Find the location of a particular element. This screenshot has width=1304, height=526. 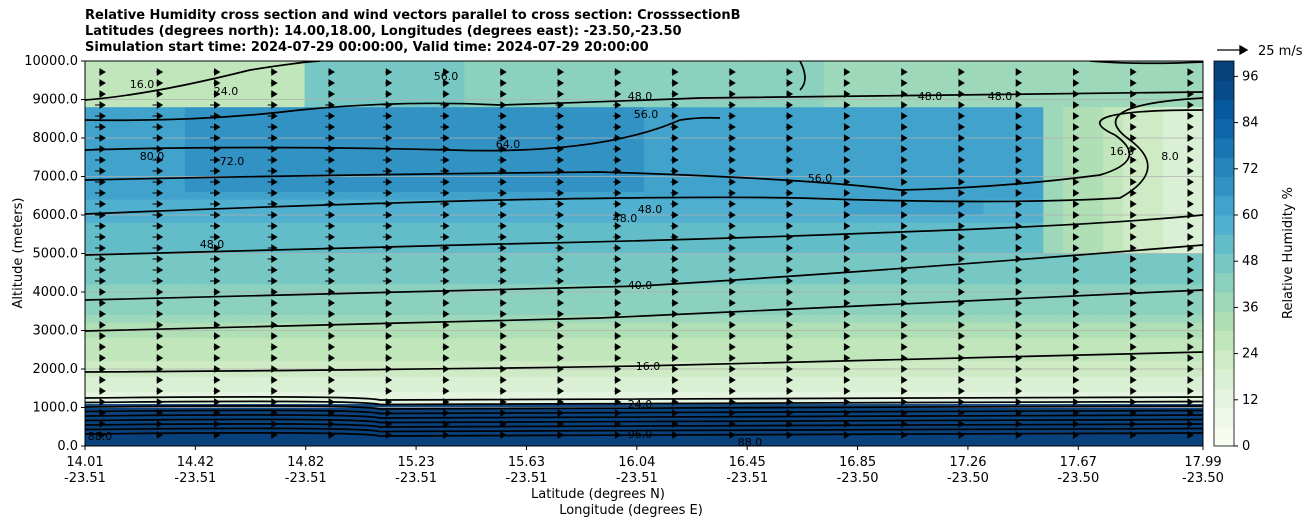

x-tick-label-lat: 15.63 is located at coordinates (526, 462).